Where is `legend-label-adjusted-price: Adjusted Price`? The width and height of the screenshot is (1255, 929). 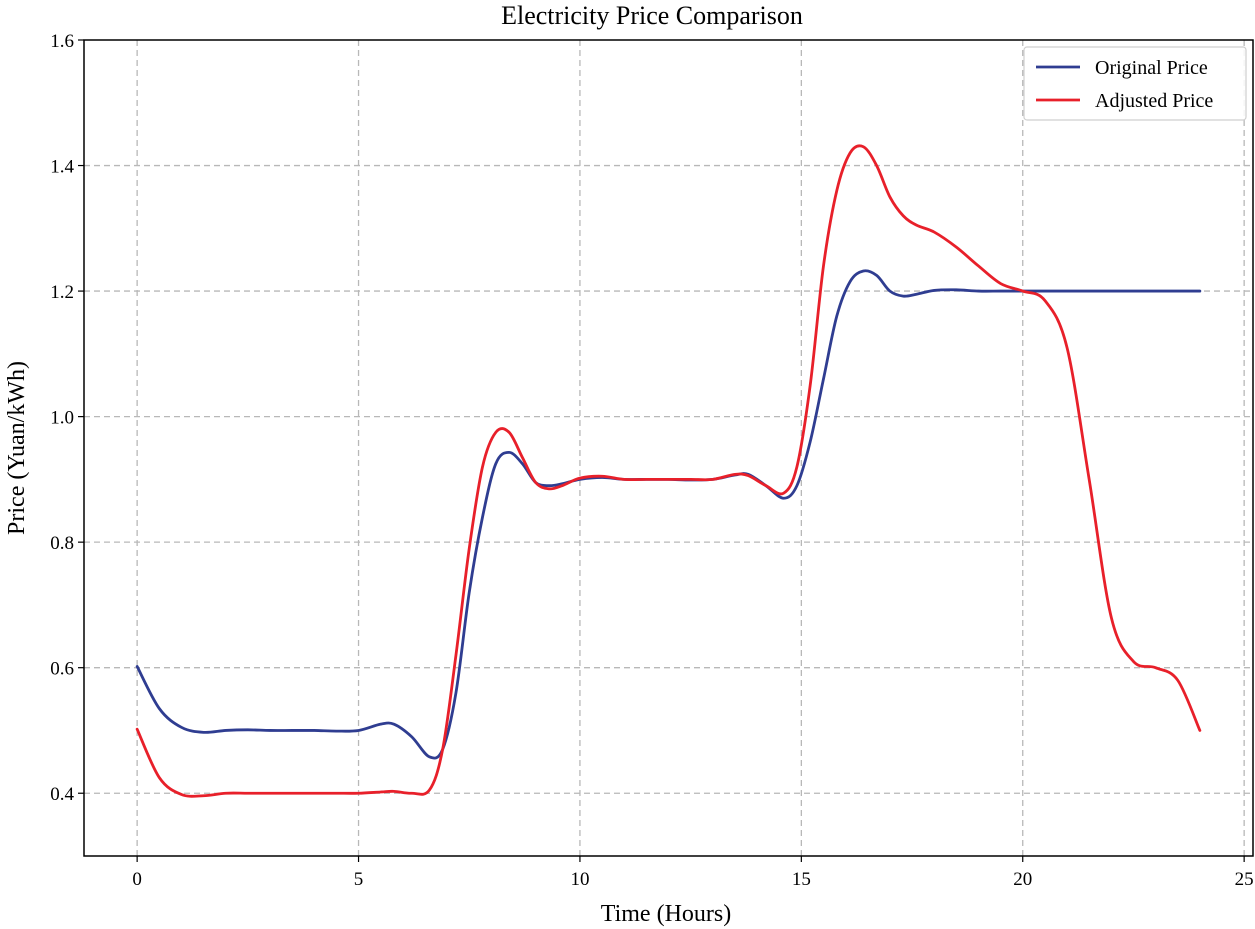
legend-label-adjusted-price: Adjusted Price is located at coordinates (1154, 101).